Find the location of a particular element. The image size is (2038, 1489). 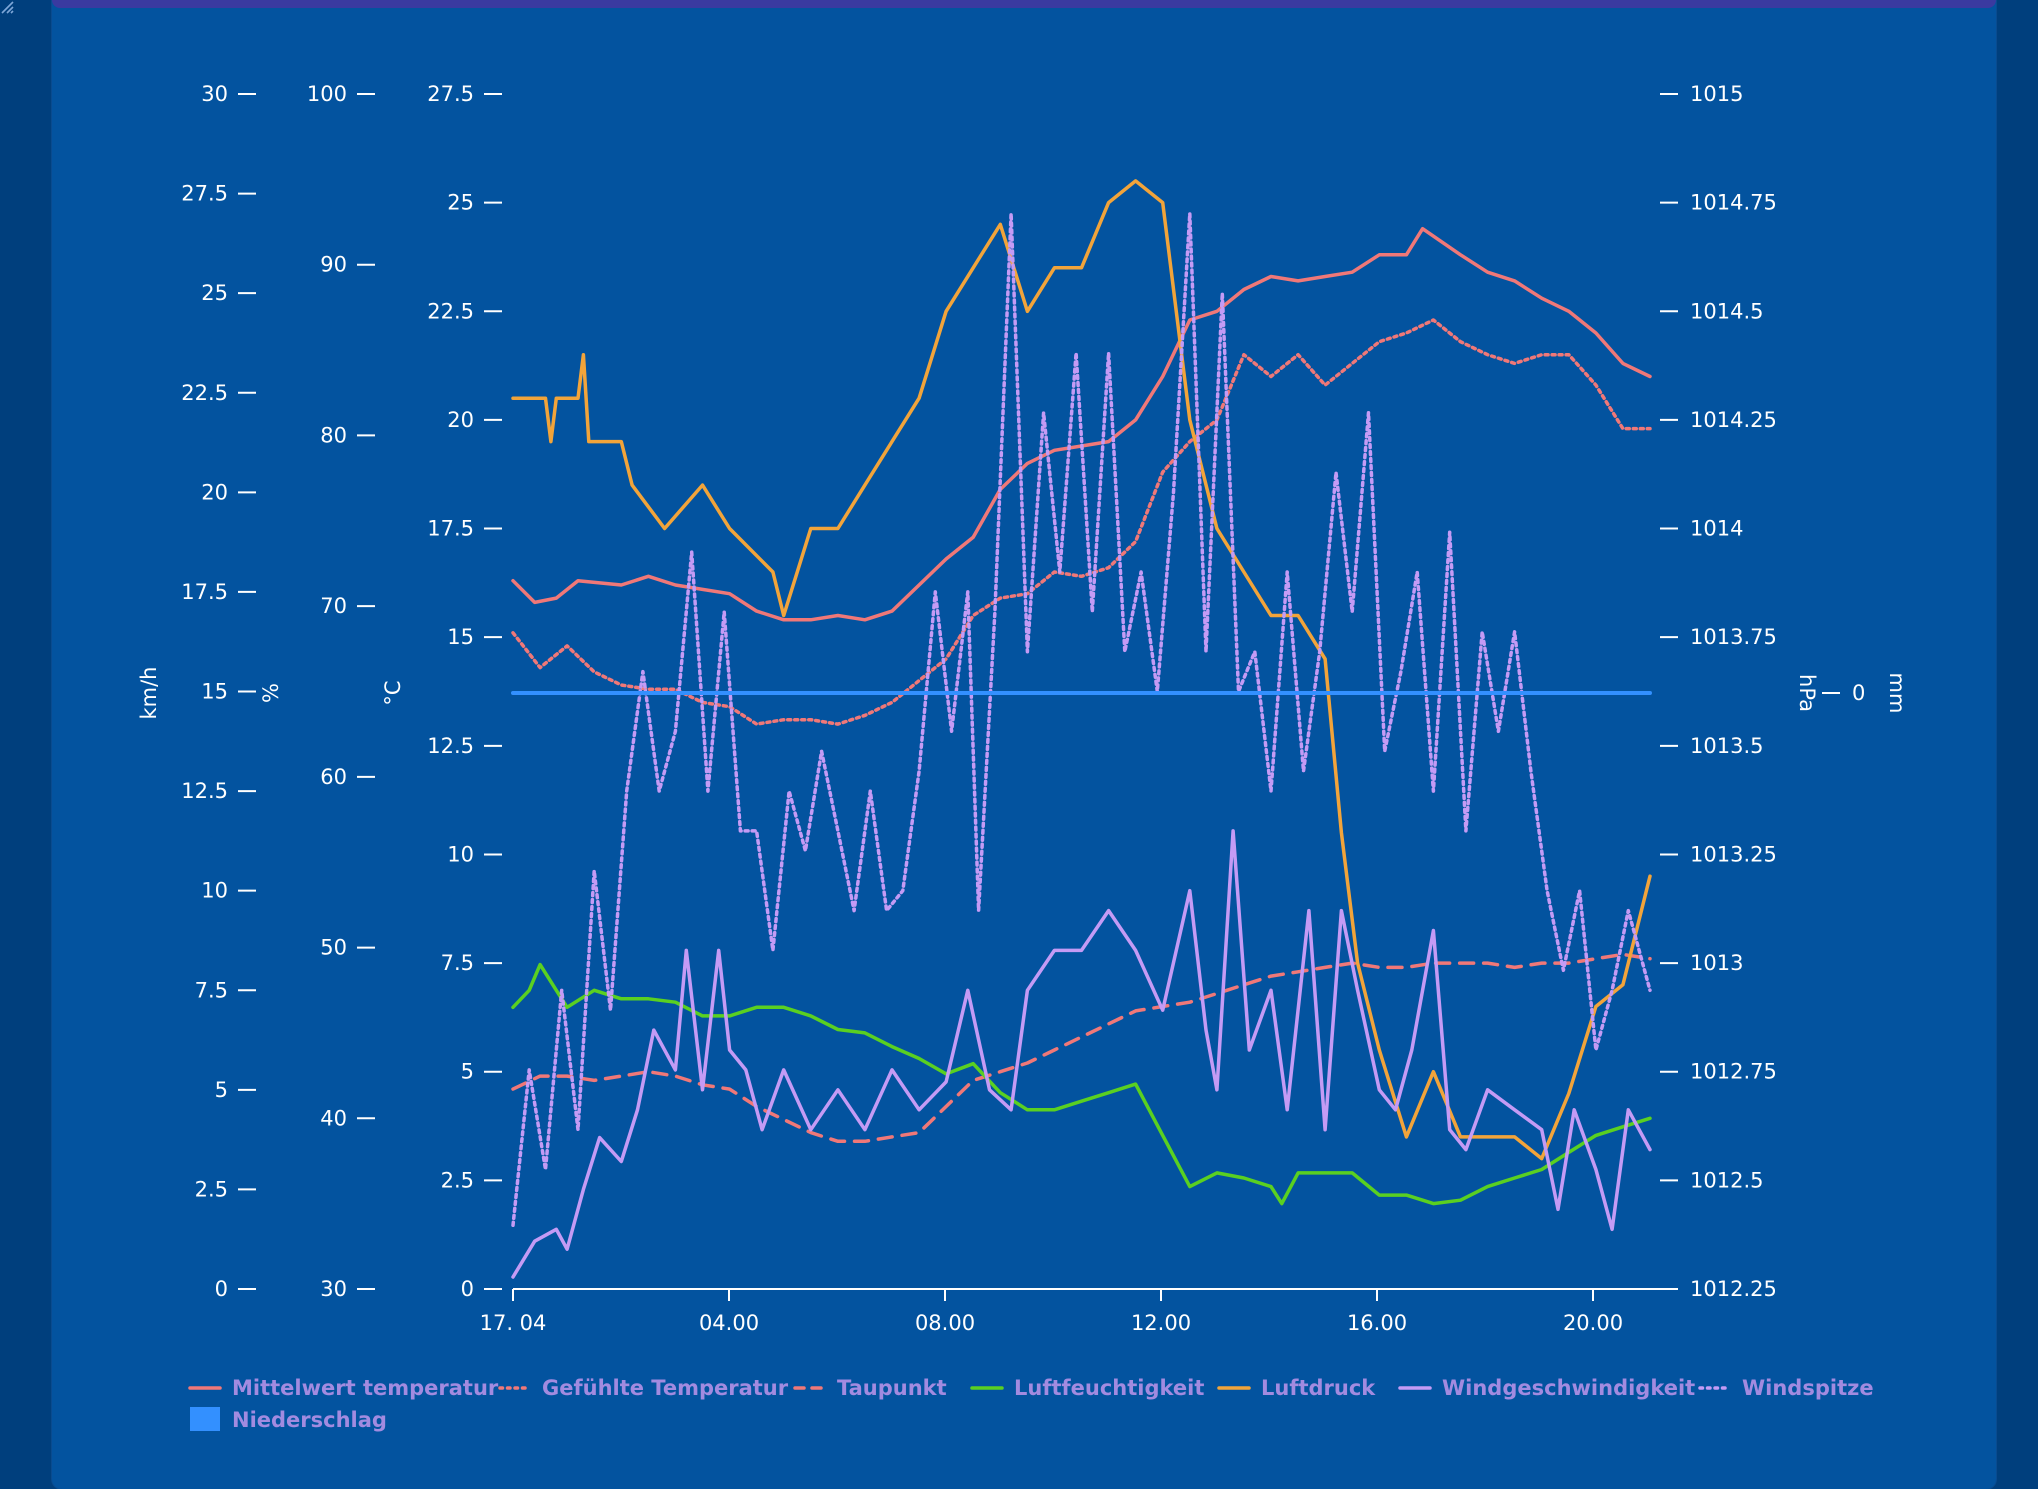

y-tick-label-hpa: 1013 is located at coordinates (1716, 963).